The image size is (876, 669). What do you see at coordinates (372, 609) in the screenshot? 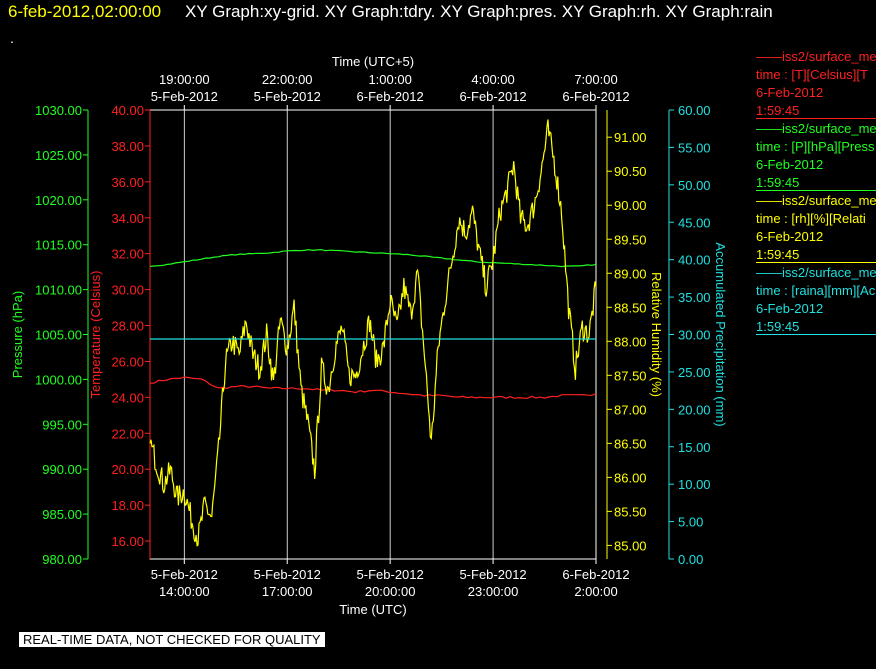
I see `bottom-axis-title: Time (UTC)` at bounding box center [372, 609].